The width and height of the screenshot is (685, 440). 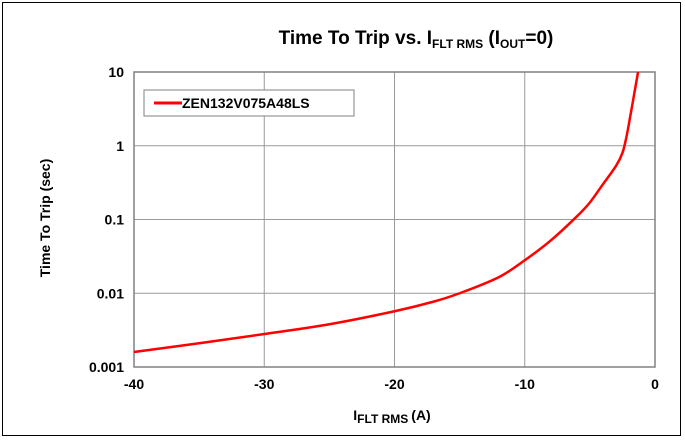 I want to click on legend: ZEN132V075A48LS, so click(x=249, y=103).